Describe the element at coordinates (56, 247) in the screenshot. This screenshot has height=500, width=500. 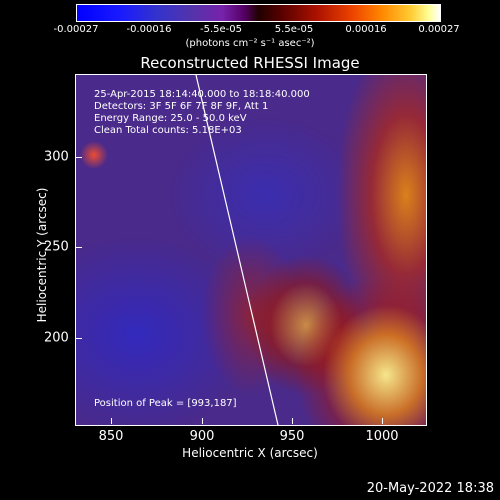
I see `y-tick-label: 250` at that location.